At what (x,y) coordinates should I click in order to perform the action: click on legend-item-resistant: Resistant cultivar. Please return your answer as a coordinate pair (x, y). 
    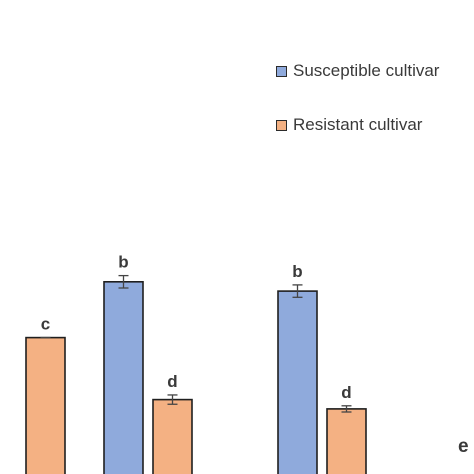
    Looking at the image, I should click on (357, 125).